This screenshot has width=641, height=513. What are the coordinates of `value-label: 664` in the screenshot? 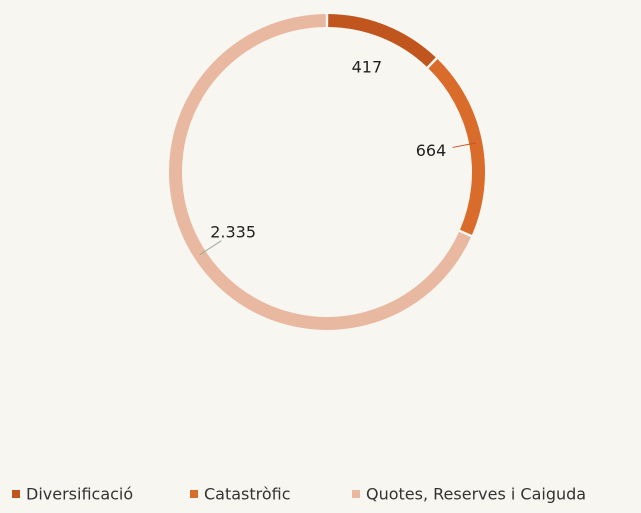 It's located at (431, 150).